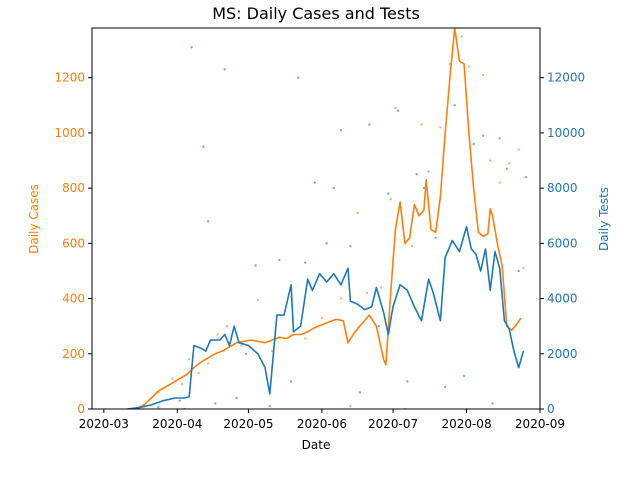 The width and height of the screenshot is (640, 480). What do you see at coordinates (540, 424) in the screenshot?
I see `x-tick-label-6: 2020-09` at bounding box center [540, 424].